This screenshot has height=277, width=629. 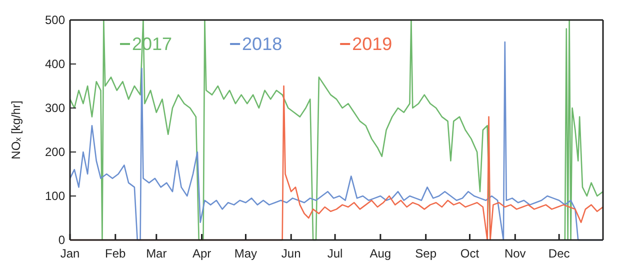 I want to click on x-tick-label: Sep, so click(x=426, y=253).